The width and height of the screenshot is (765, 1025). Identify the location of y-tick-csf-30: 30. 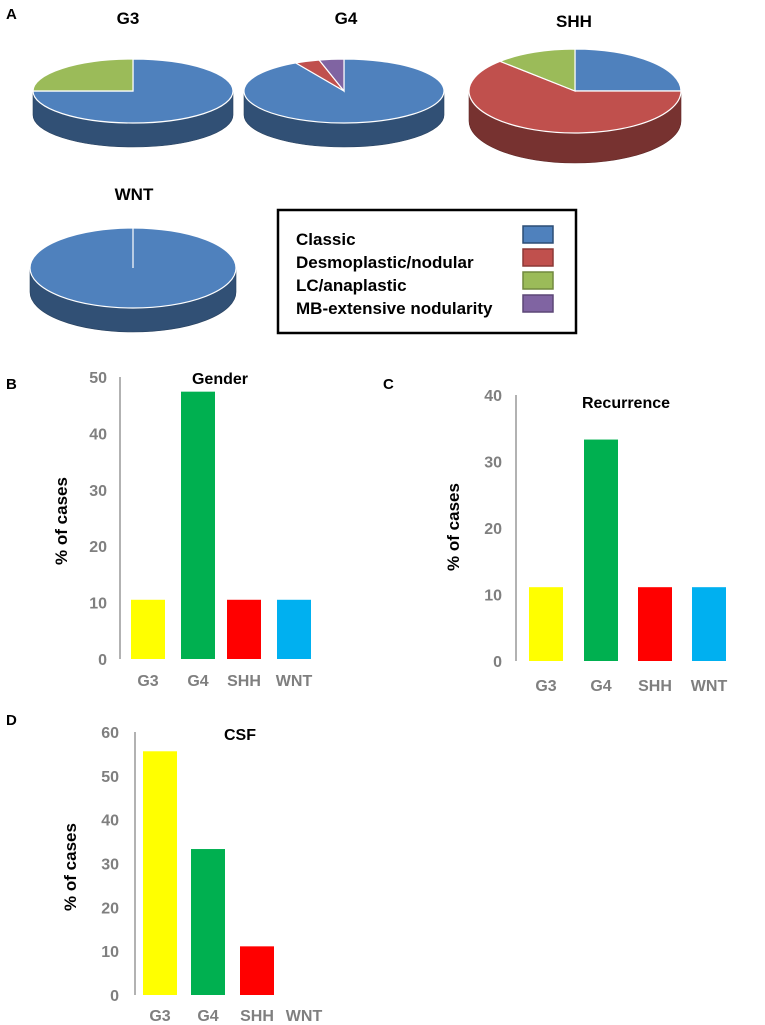
(110, 865).